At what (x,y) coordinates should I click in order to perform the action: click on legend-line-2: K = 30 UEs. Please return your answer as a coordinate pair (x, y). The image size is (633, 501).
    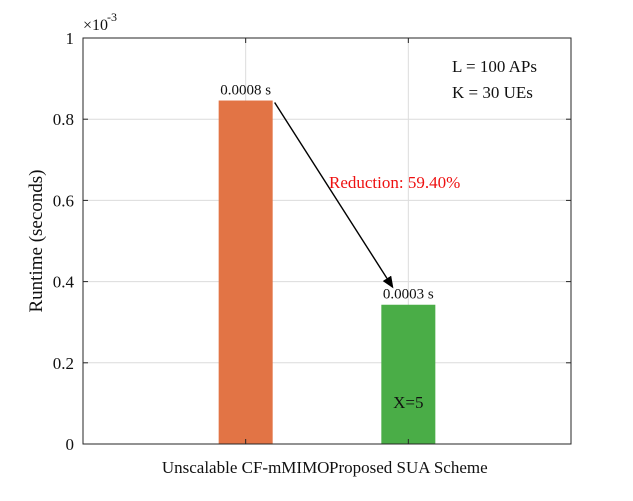
    Looking at the image, I should click on (492, 92).